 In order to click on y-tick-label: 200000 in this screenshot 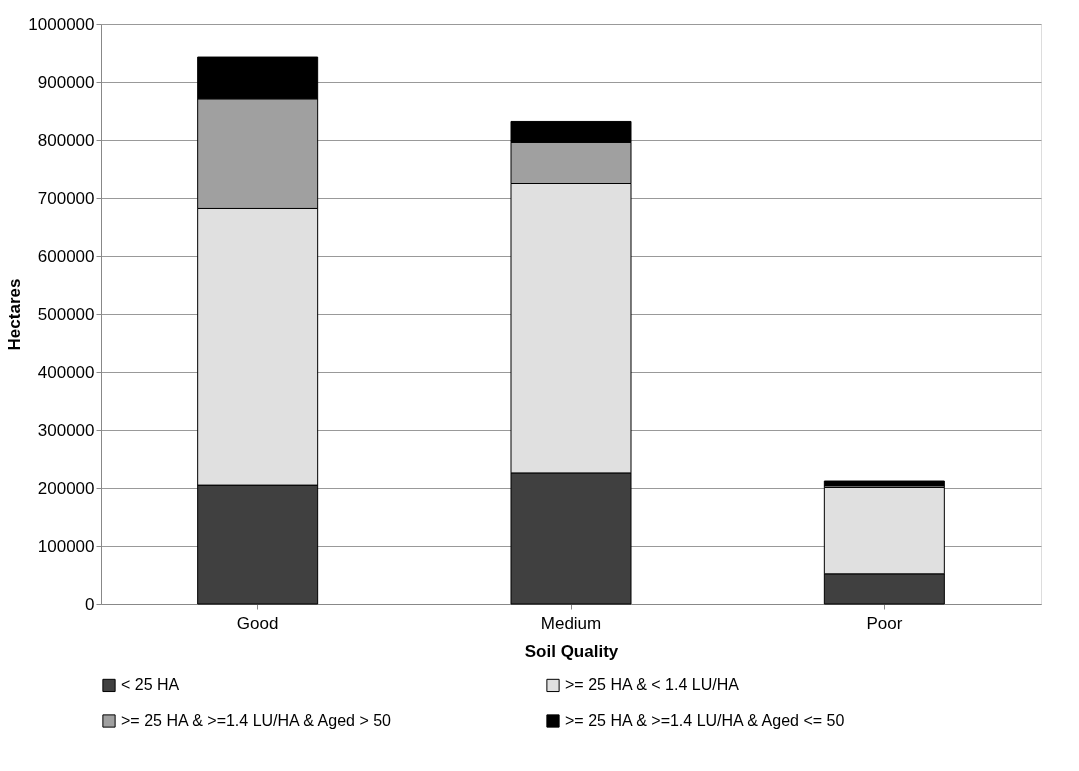, I will do `click(66, 488)`.